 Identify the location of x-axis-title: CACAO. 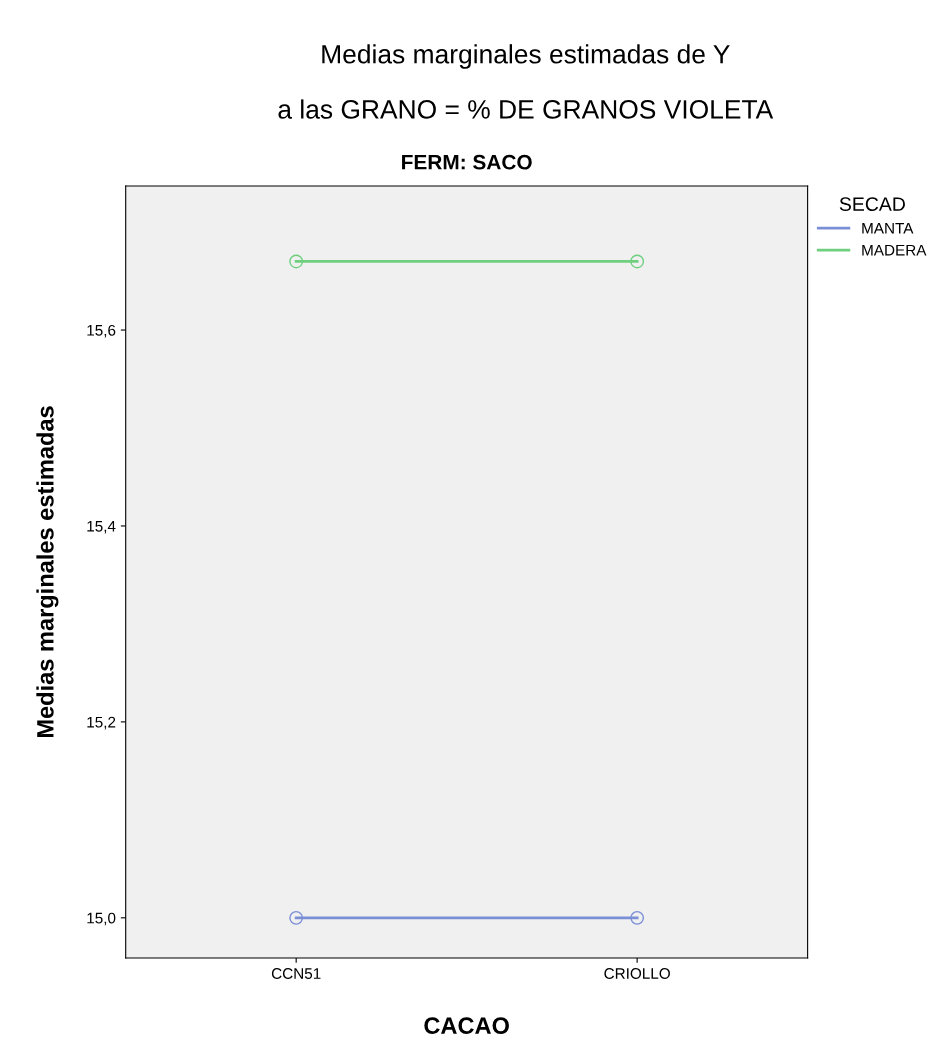
(466, 1026).